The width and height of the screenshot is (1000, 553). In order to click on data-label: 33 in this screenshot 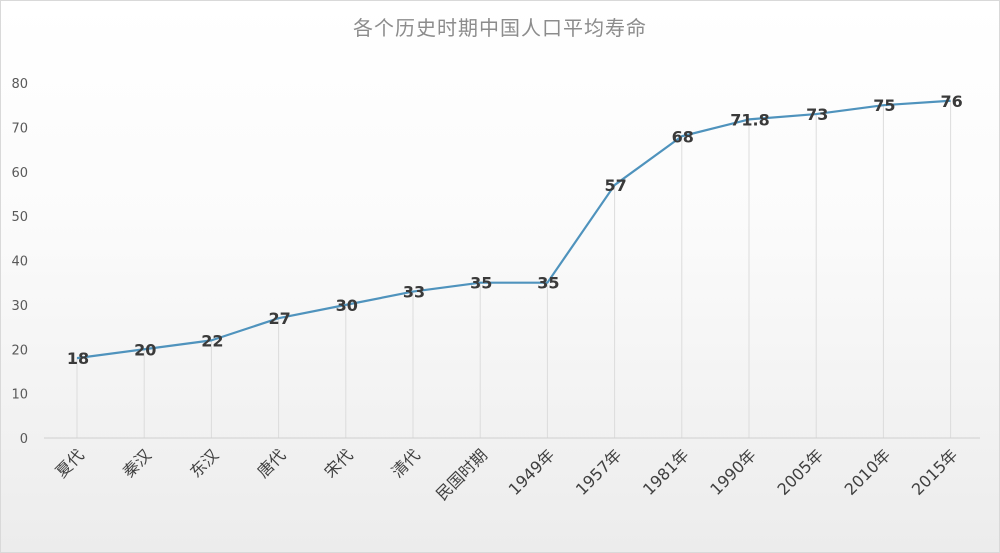, I will do `click(414, 292)`.